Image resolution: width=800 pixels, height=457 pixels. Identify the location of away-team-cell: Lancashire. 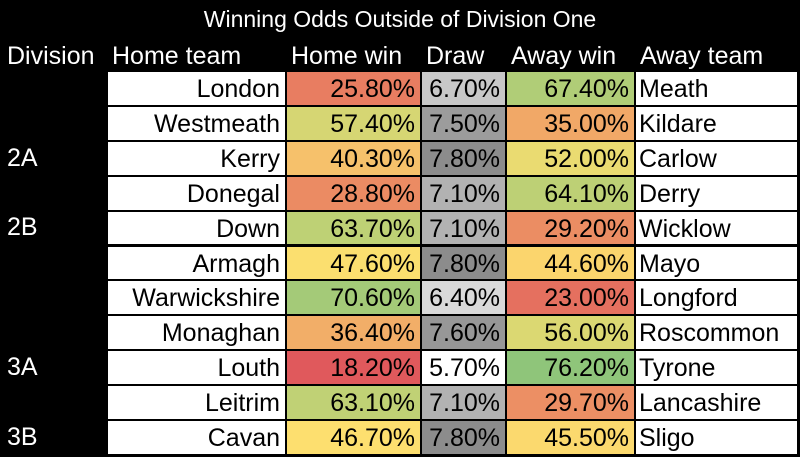
(716, 402).